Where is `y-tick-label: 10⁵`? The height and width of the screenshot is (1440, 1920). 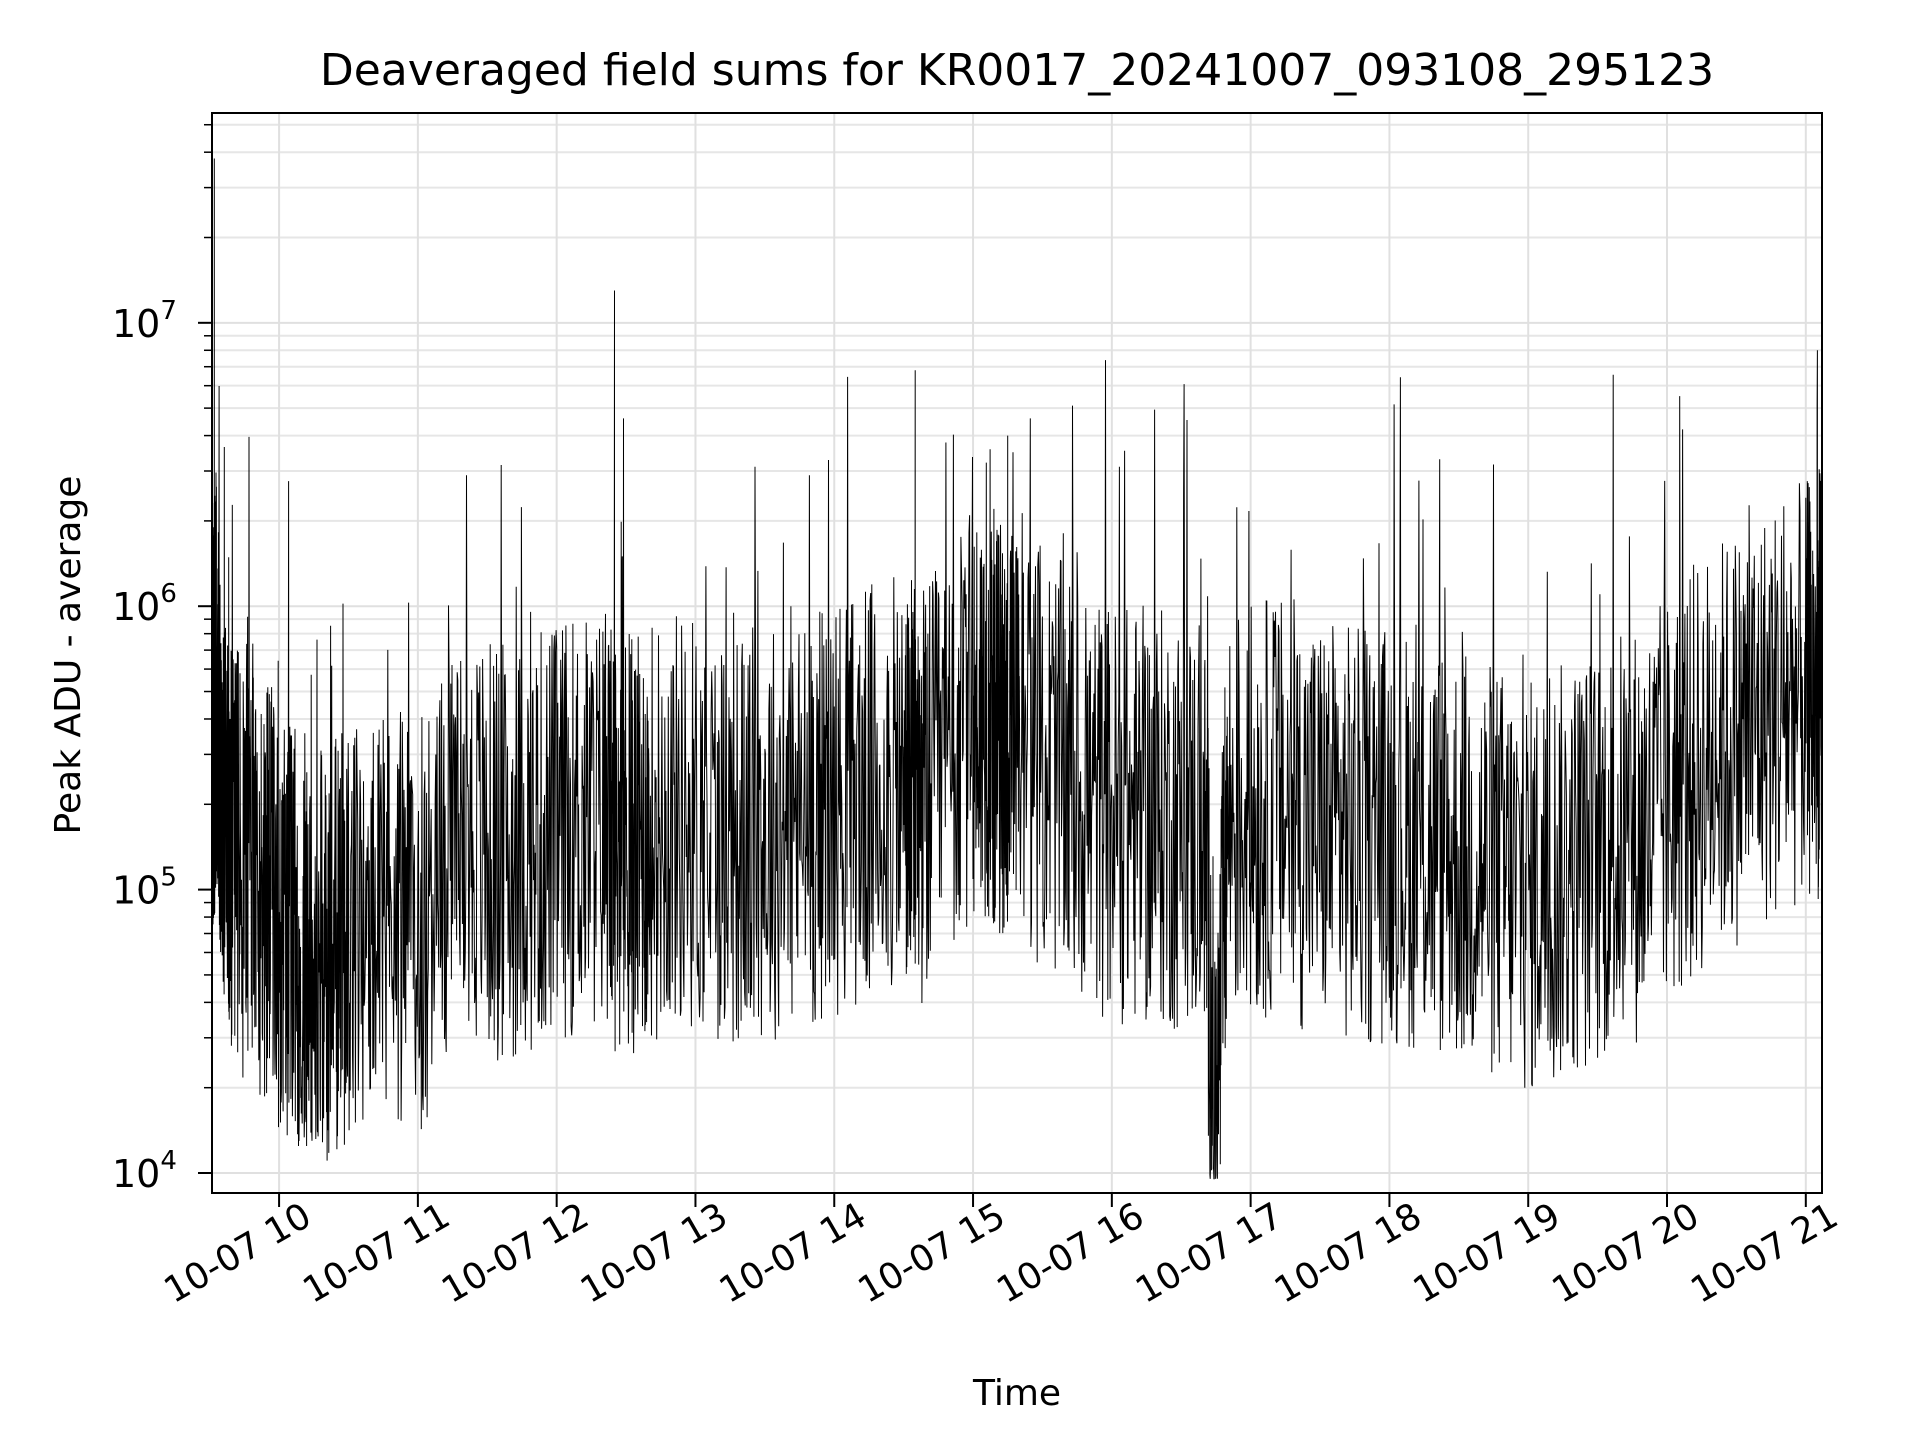 y-tick-label: 10⁵ is located at coordinates (144, 888).